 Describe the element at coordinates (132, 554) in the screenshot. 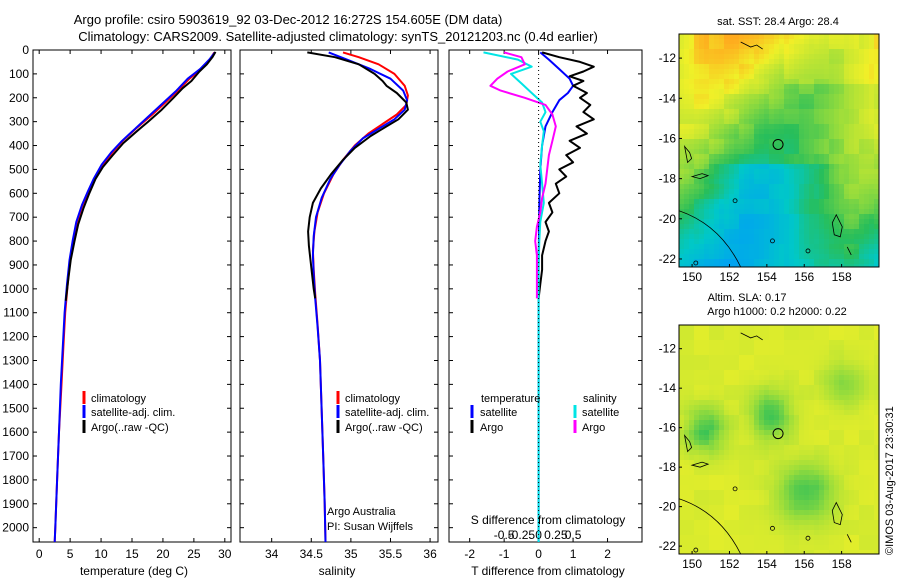

I see `x-tick-label: 15` at that location.